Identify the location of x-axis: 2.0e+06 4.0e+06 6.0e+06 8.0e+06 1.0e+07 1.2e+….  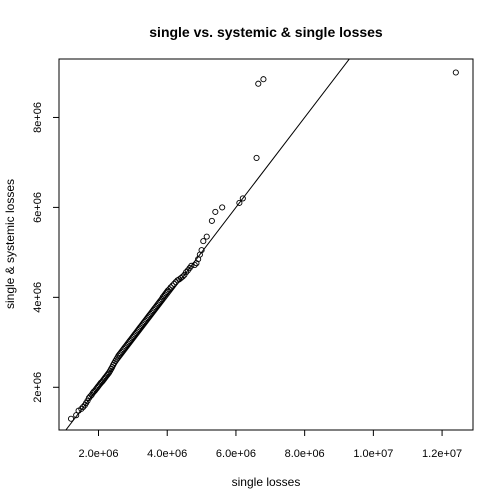
(270, 445).